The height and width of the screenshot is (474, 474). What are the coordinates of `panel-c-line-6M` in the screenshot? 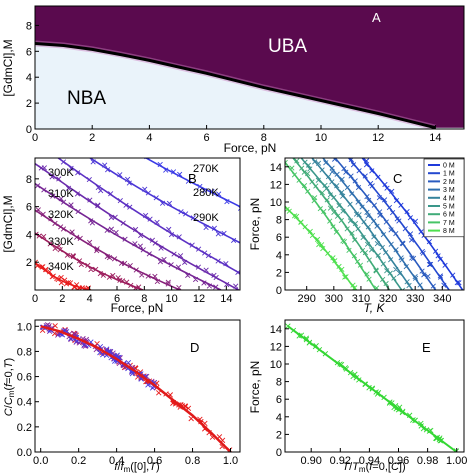 It's located at (341, 224).